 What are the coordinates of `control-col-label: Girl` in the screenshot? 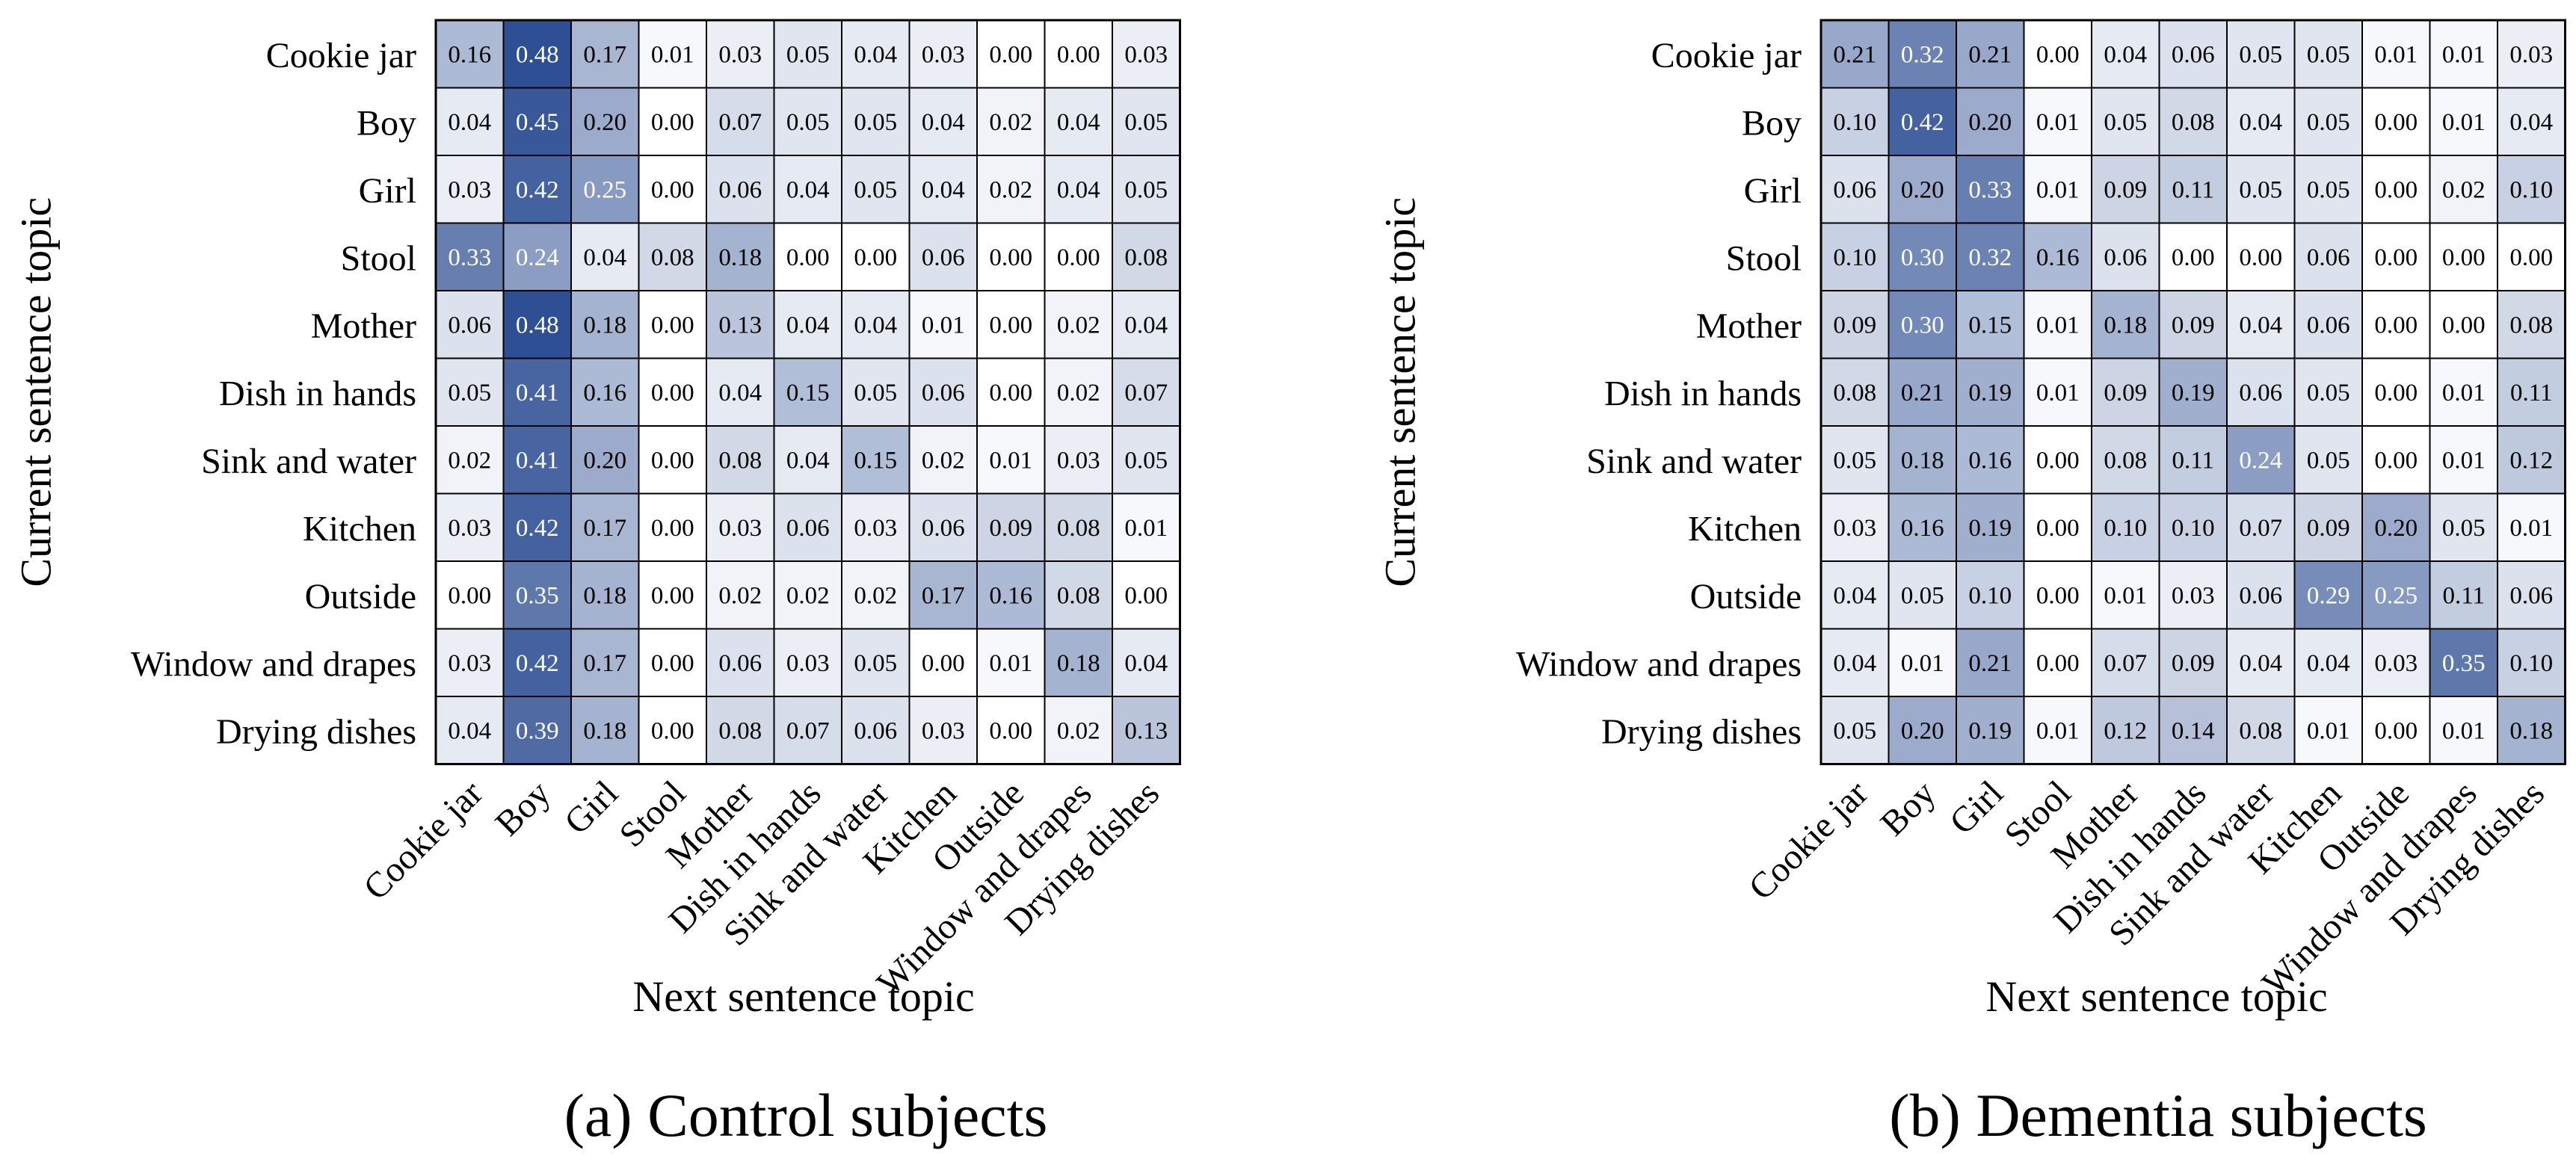 It's located at (591, 807).